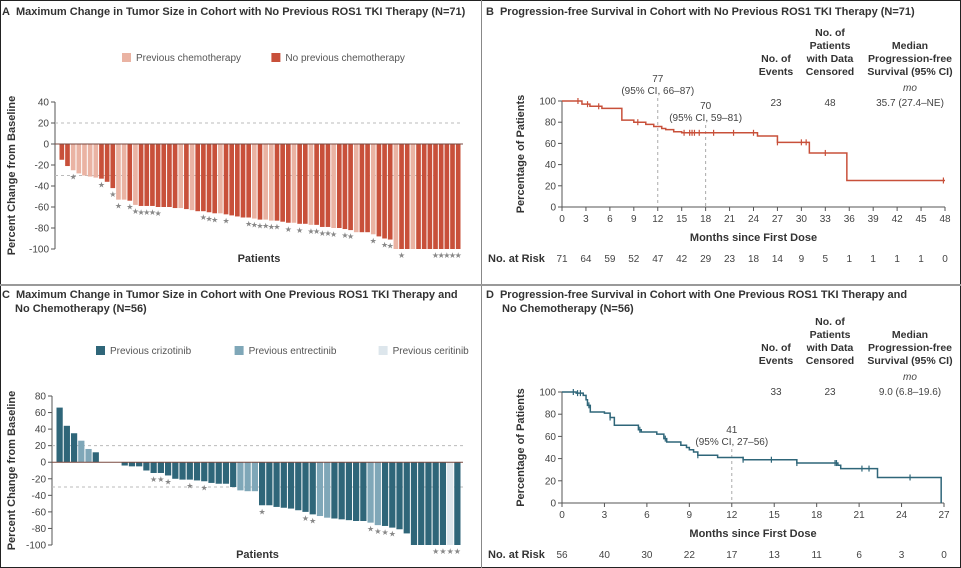 The width and height of the screenshot is (961, 568). What do you see at coordinates (910, 392) in the screenshot?
I see `table-value: 9.0 (6.8–19.6)` at bounding box center [910, 392].